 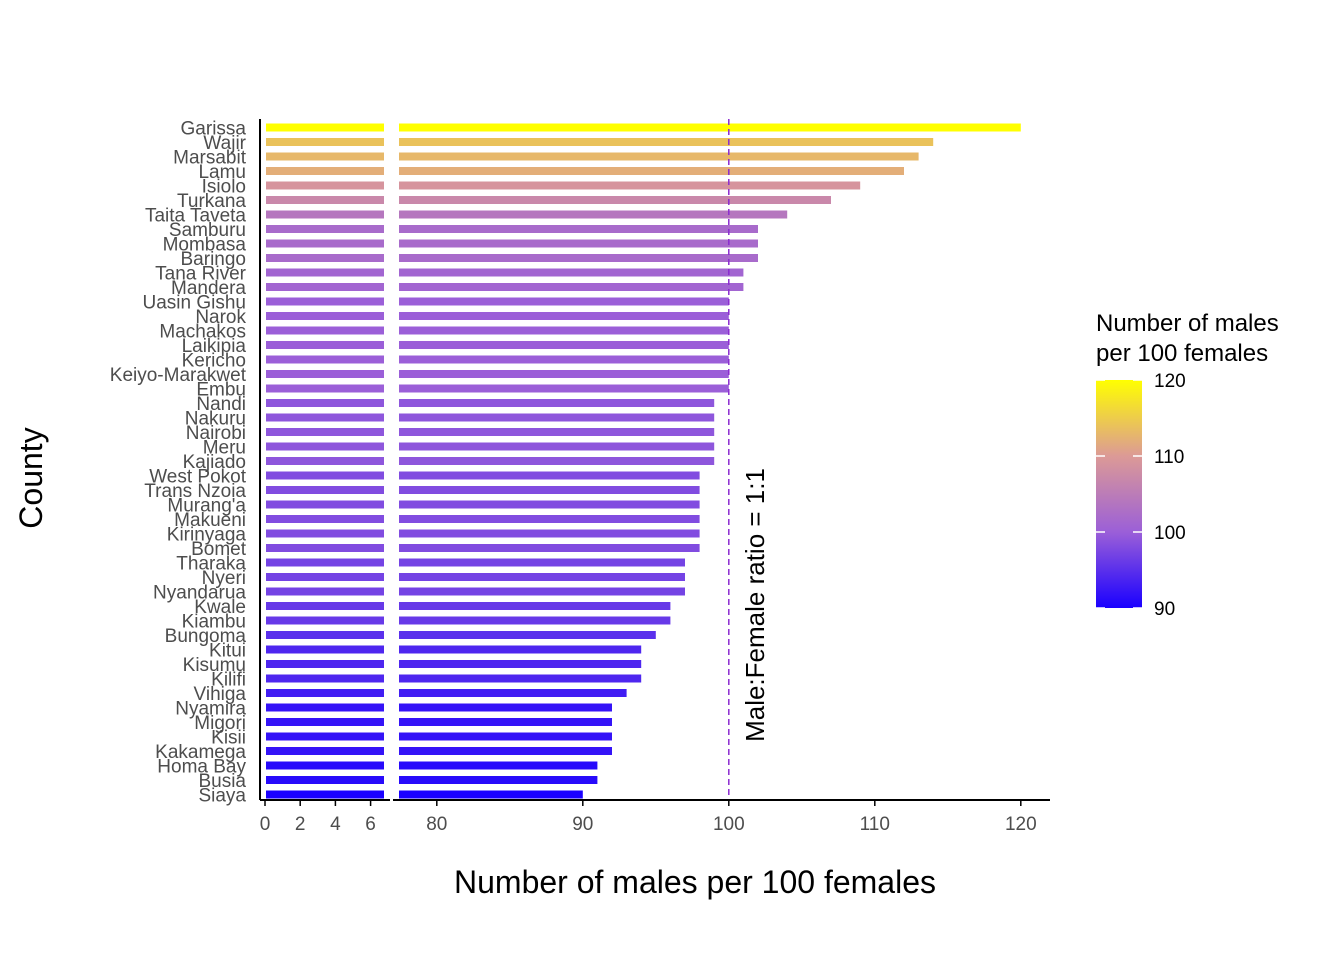 I want to click on bar-nakuru, so click(x=557, y=417).